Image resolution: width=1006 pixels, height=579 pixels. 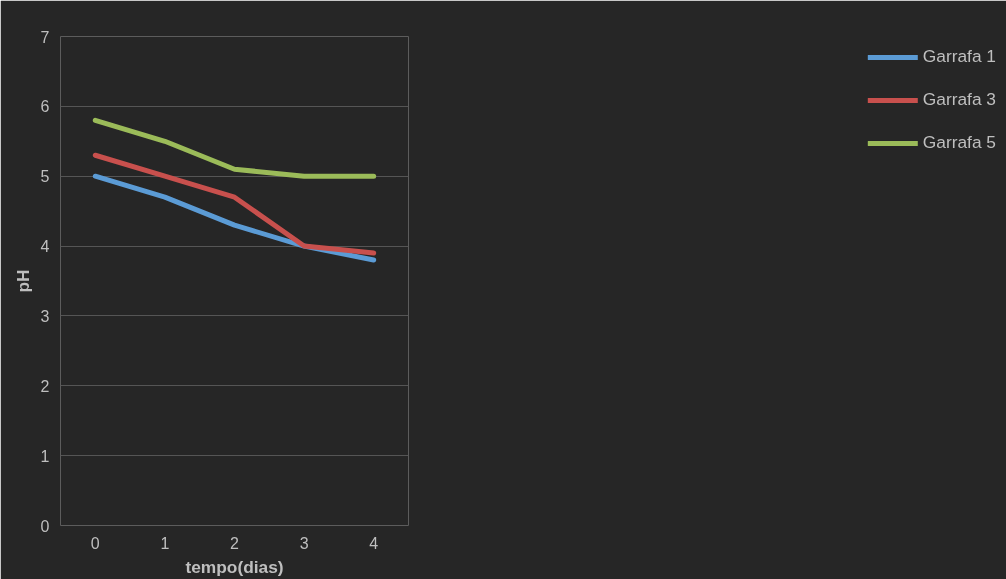 What do you see at coordinates (959, 142) in the screenshot?
I see `legend-label: Garrafa 5` at bounding box center [959, 142].